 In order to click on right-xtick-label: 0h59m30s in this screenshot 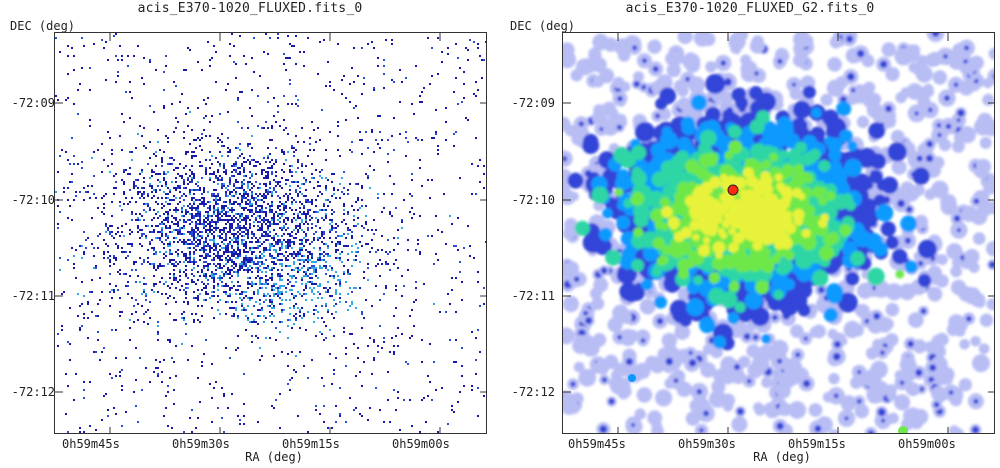, I will do `click(707, 444)`.